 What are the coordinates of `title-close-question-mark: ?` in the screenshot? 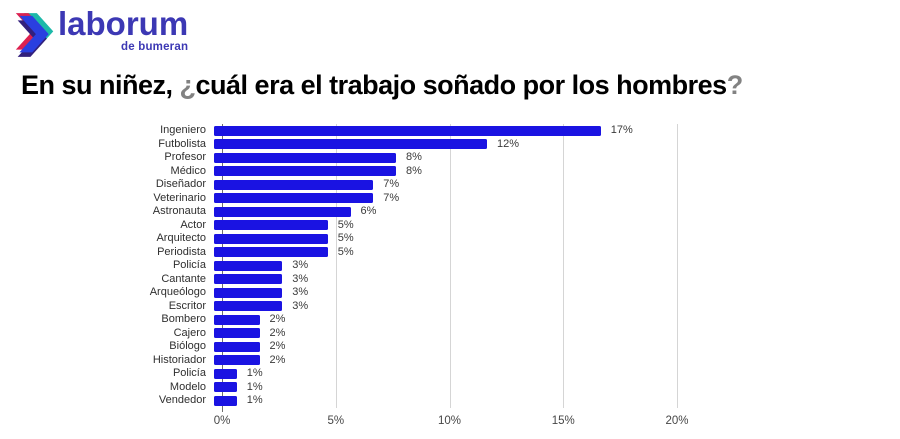 It's located at (735, 85).